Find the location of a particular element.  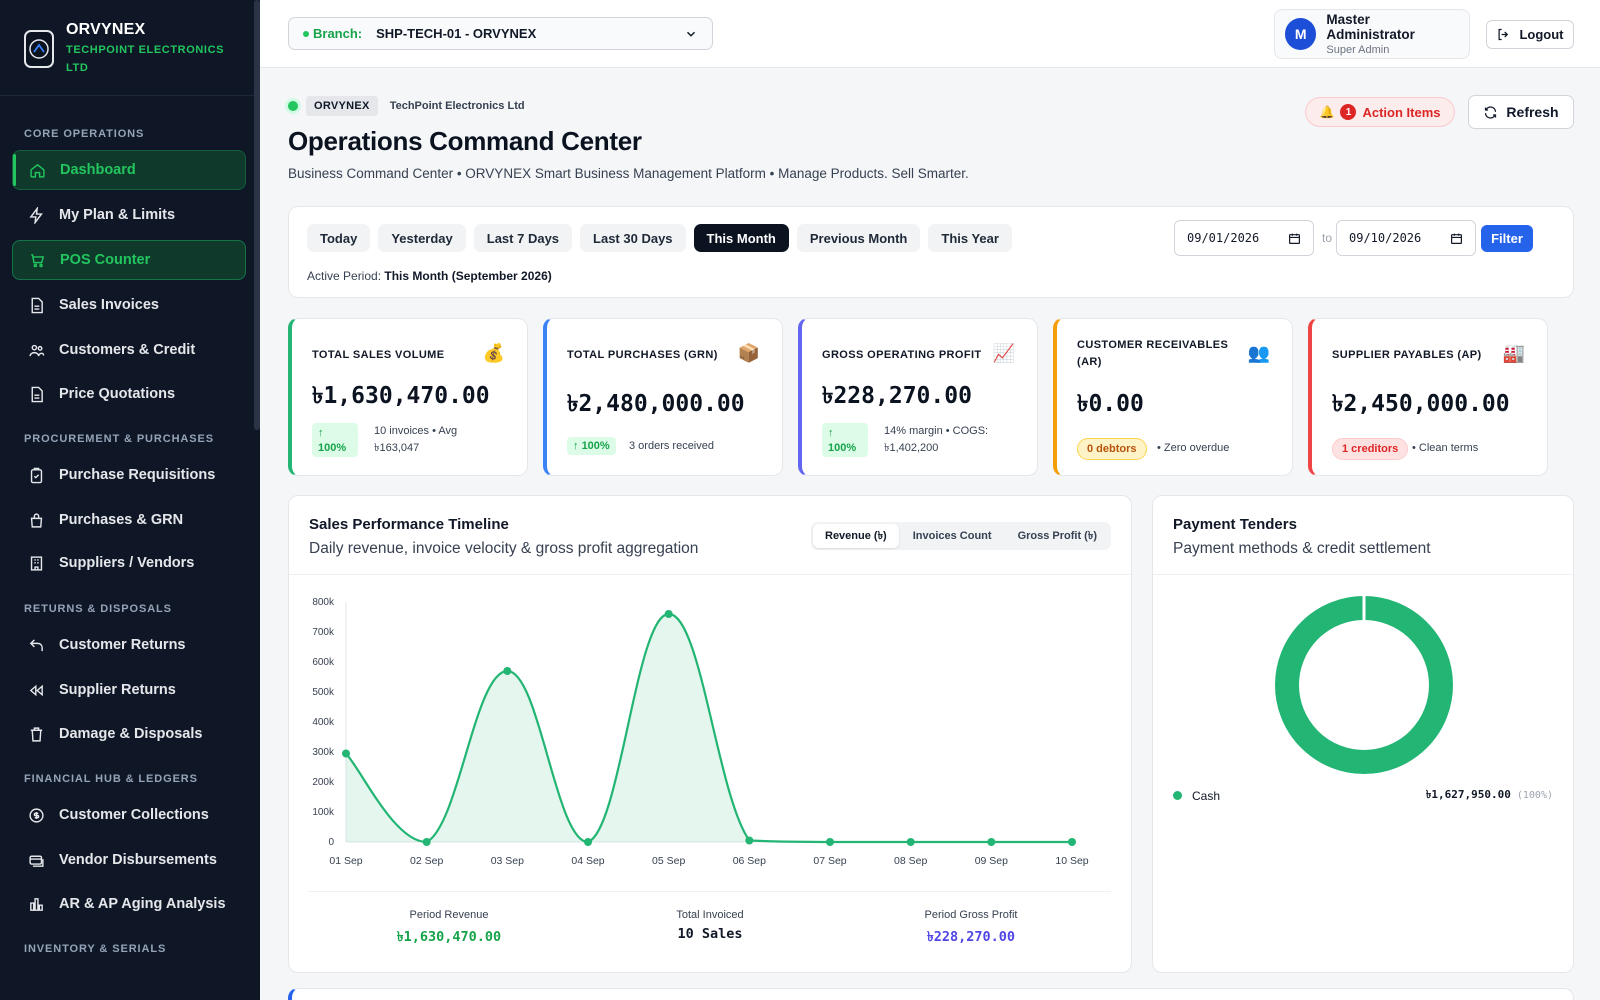

kpi-note: 10 invoices • Avg ৳163,047 is located at coordinates (416, 439).